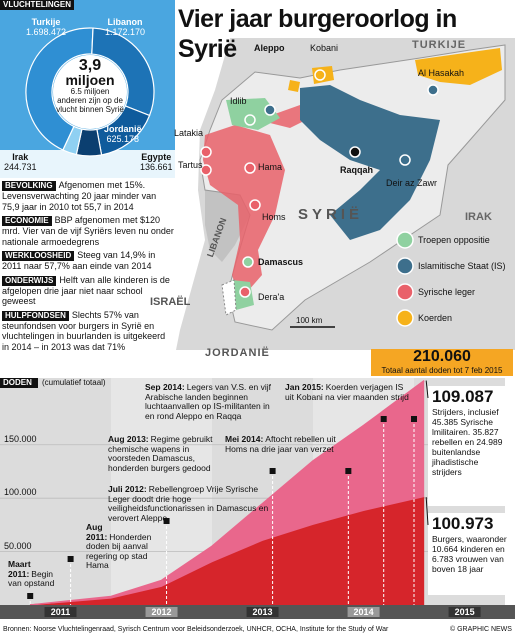 The width and height of the screenshot is (515, 637). Describe the element at coordinates (281, 262) in the screenshot. I see `map-label: Damascus` at that location.